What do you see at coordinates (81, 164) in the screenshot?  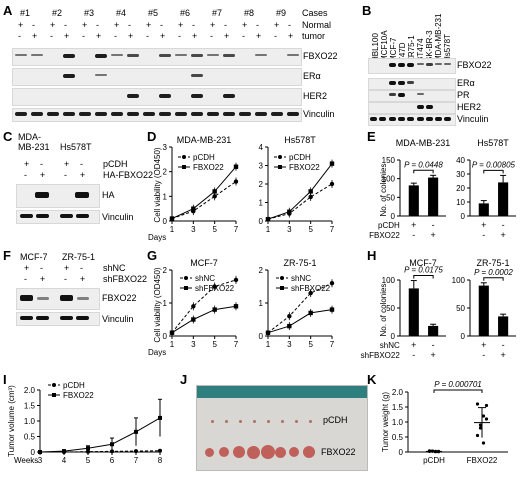 I see `c-sign: -` at bounding box center [81, 164].